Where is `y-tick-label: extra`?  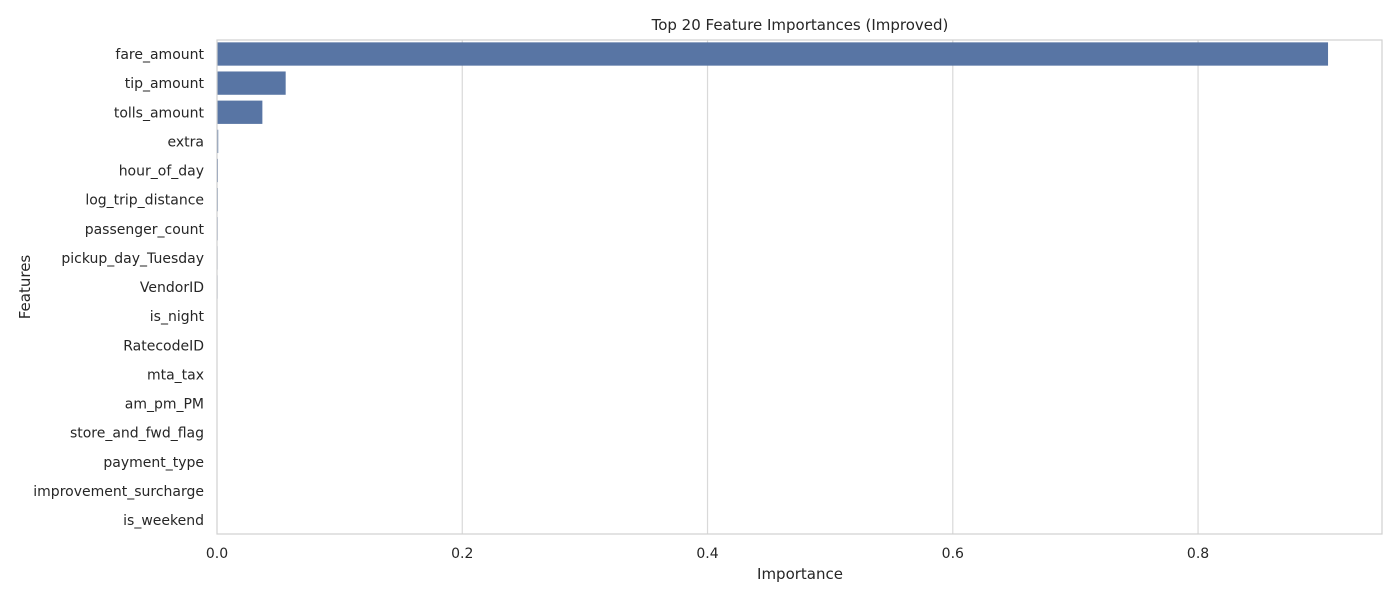
y-tick-label: extra is located at coordinates (186, 142).